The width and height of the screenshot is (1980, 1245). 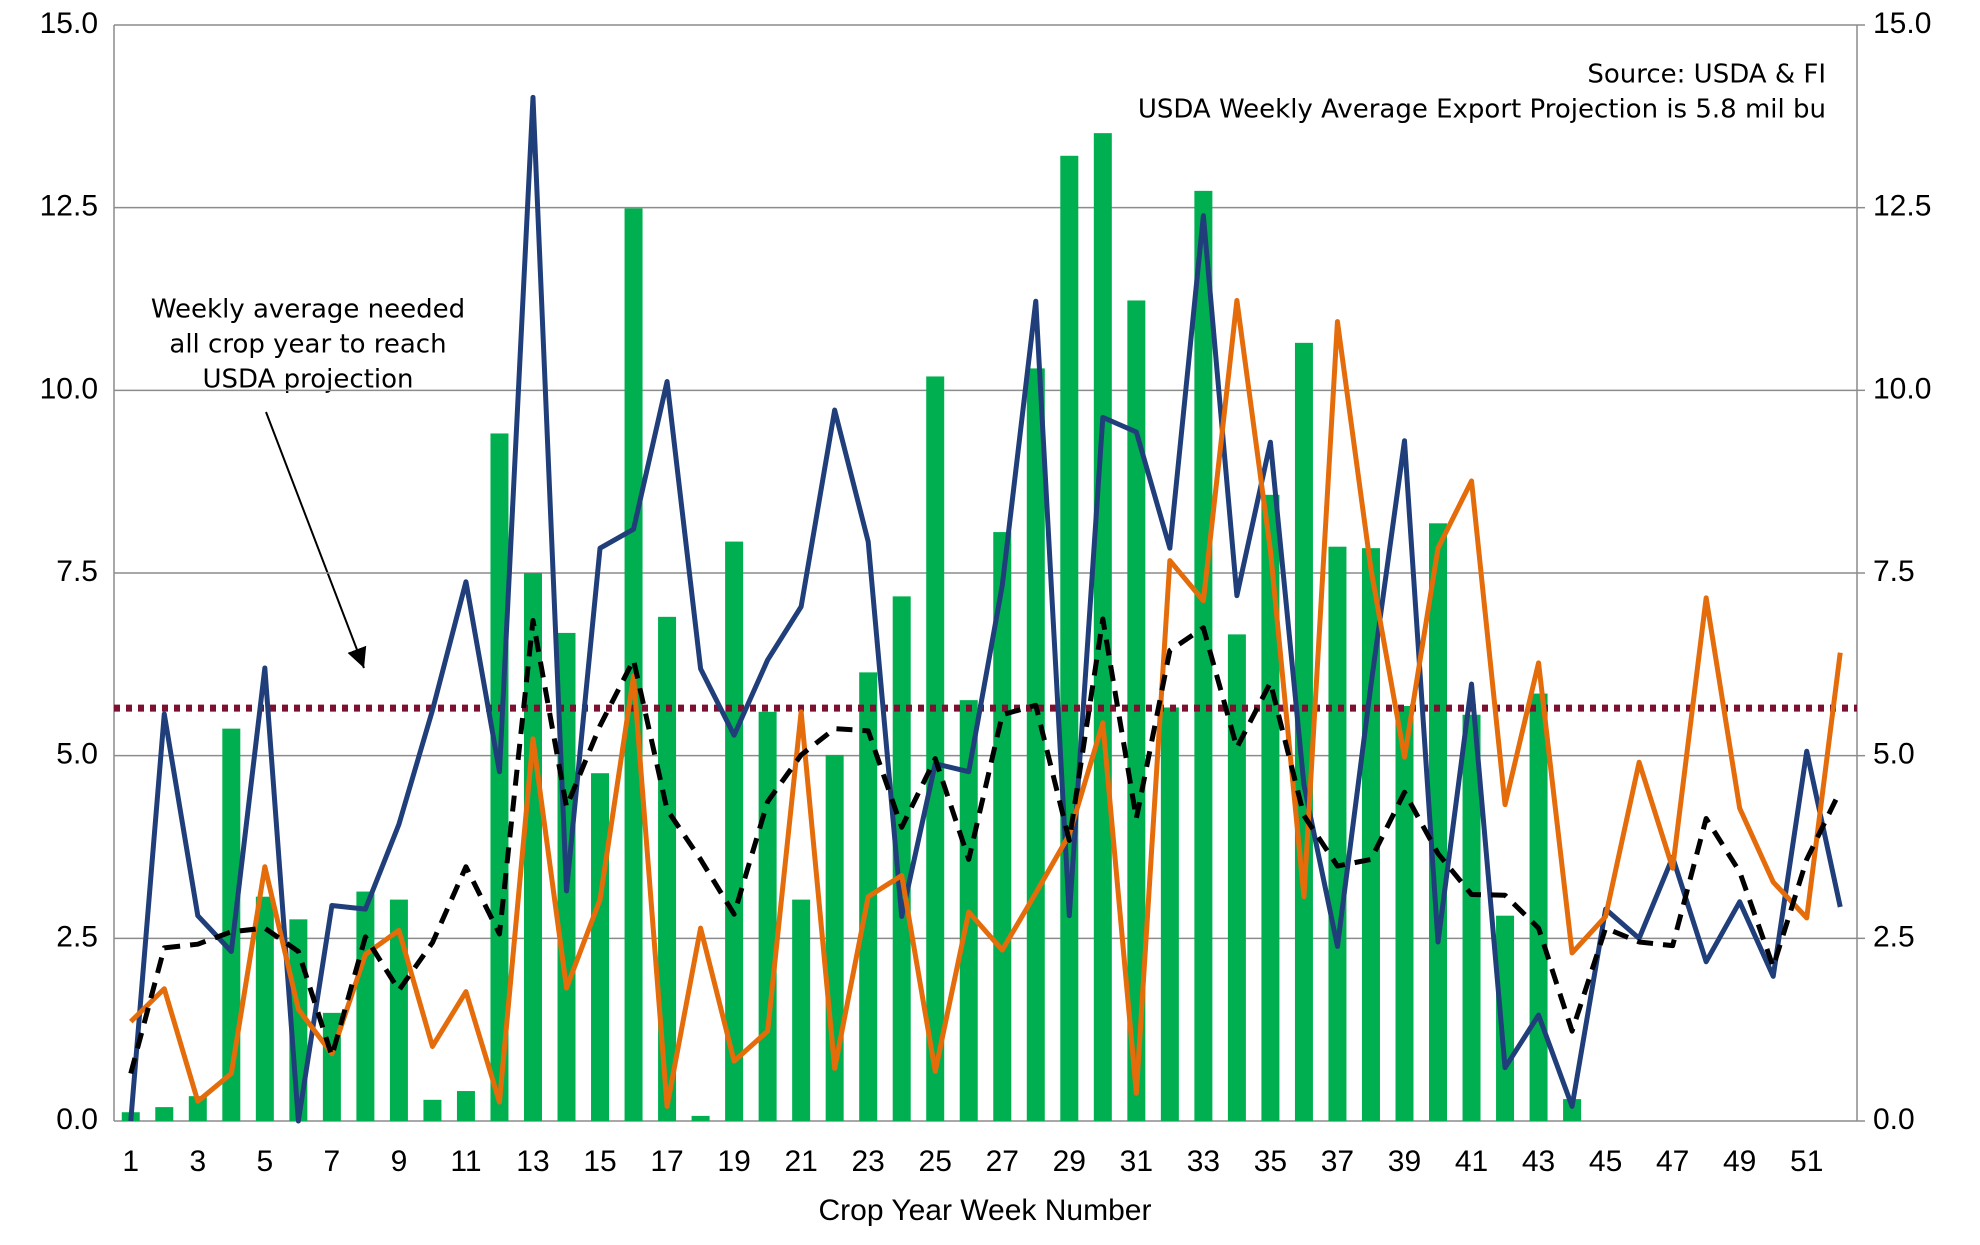 What do you see at coordinates (733, 1161) in the screenshot?
I see `x-tick-label: 19` at bounding box center [733, 1161].